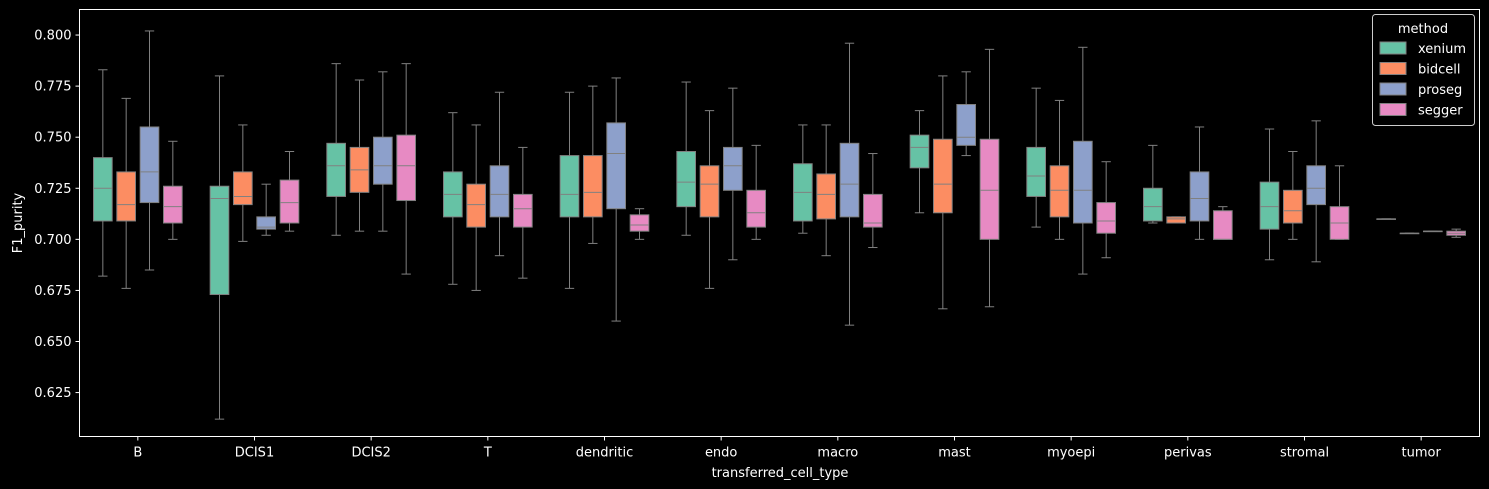 Image resolution: width=1489 pixels, height=489 pixels. I want to click on x-tick-label: endo, so click(721, 453).